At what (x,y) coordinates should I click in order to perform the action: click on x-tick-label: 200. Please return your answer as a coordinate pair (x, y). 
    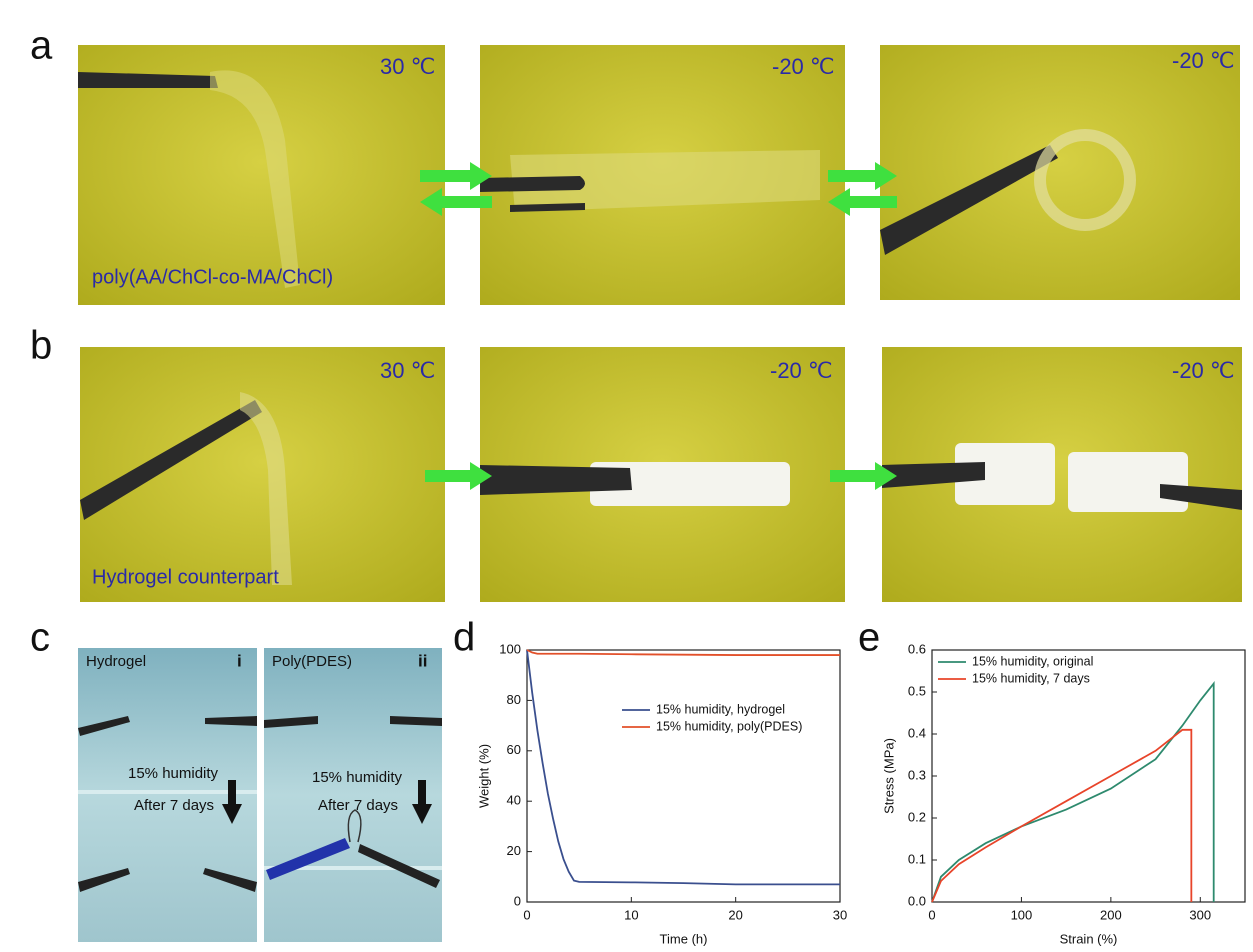
    Looking at the image, I should click on (1111, 914).